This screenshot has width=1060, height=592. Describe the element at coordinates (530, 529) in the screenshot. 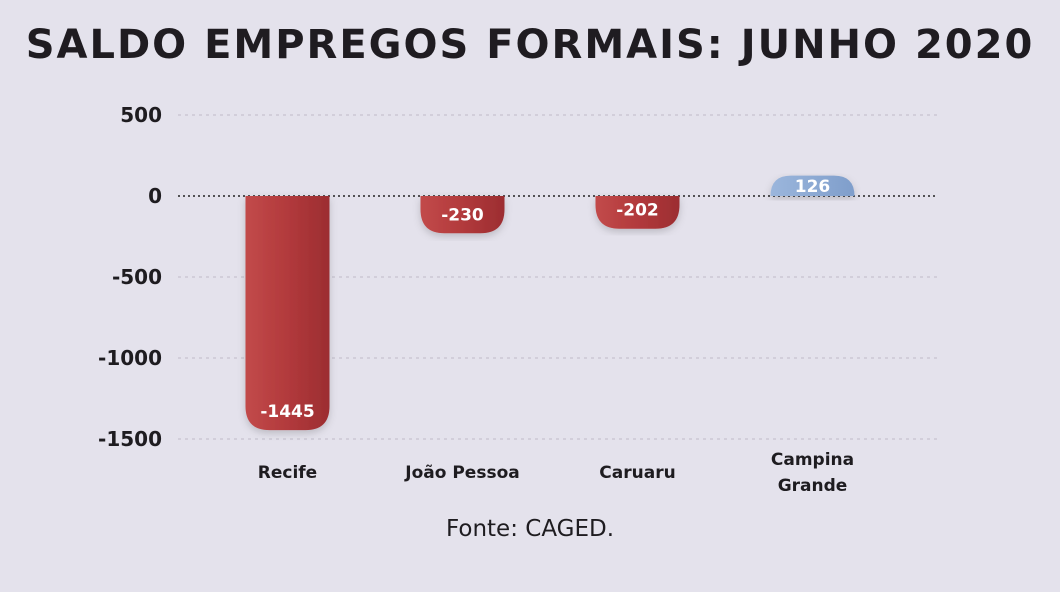

I see `source-note: Fonte: CAGED.` at that location.